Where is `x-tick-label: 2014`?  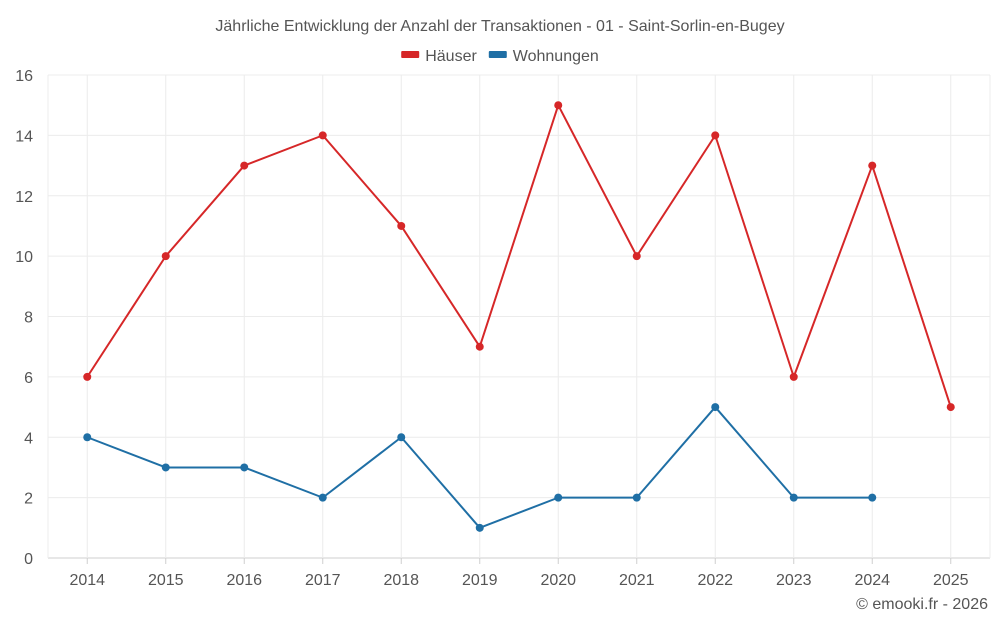
x-tick-label: 2014 is located at coordinates (87, 580).